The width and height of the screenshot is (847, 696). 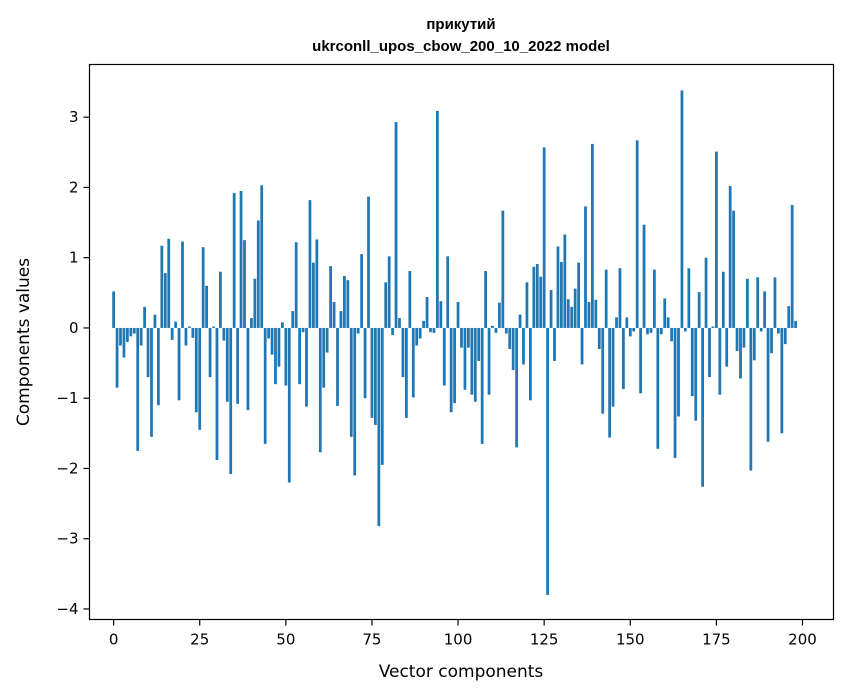 What do you see at coordinates (802, 640) in the screenshot?
I see `x-tick-label: 200` at bounding box center [802, 640].